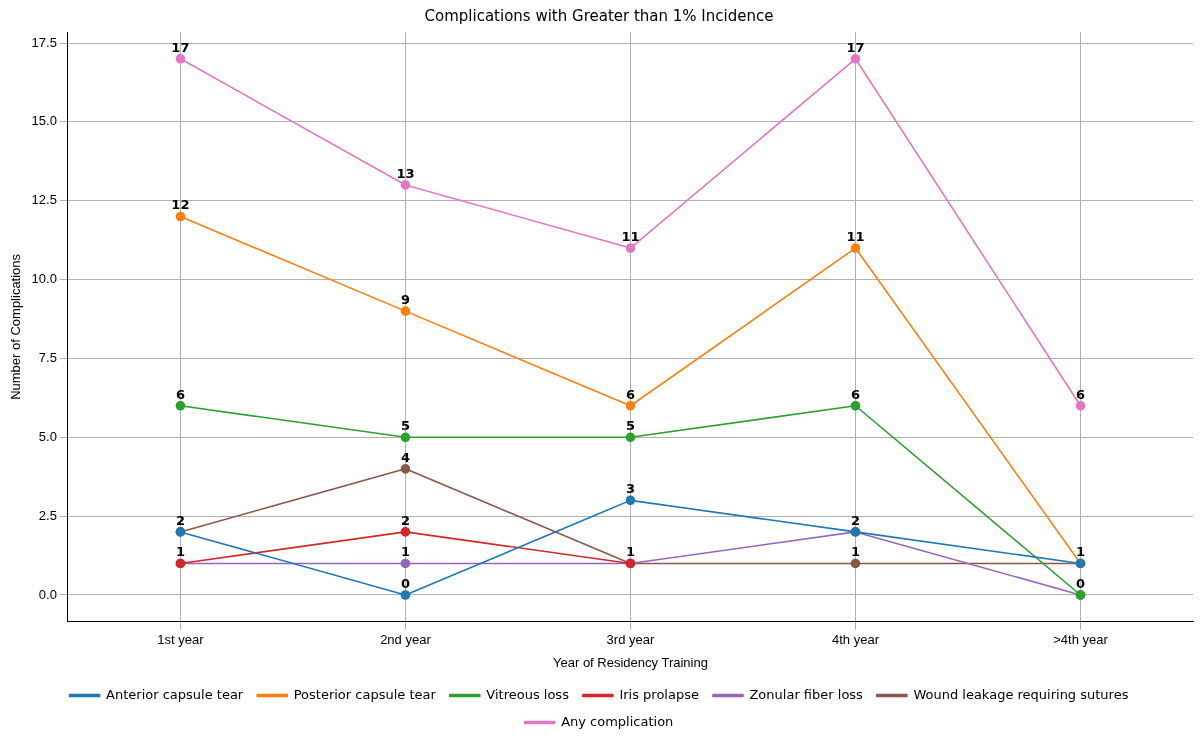  Describe the element at coordinates (16, 326) in the screenshot. I see `y-axis-title: Number of Complications` at that location.